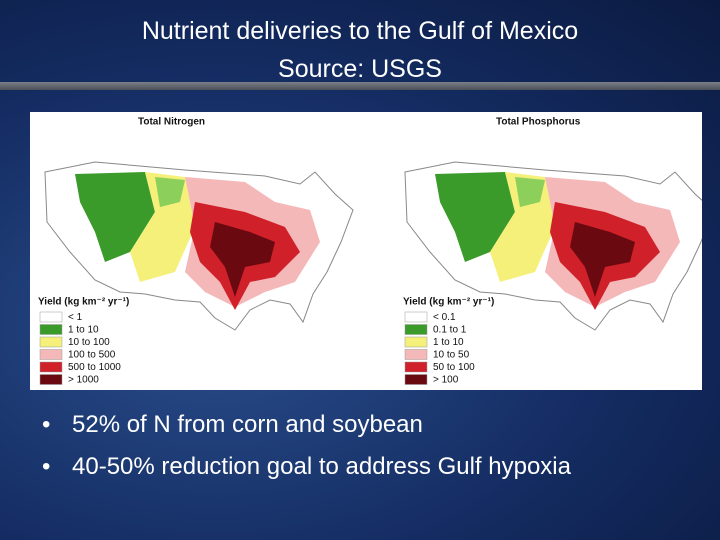 Image resolution: width=720 pixels, height=540 pixels. Describe the element at coordinates (312, 425) in the screenshot. I see `bullet: 52% of N from corn and soybean` at that location.